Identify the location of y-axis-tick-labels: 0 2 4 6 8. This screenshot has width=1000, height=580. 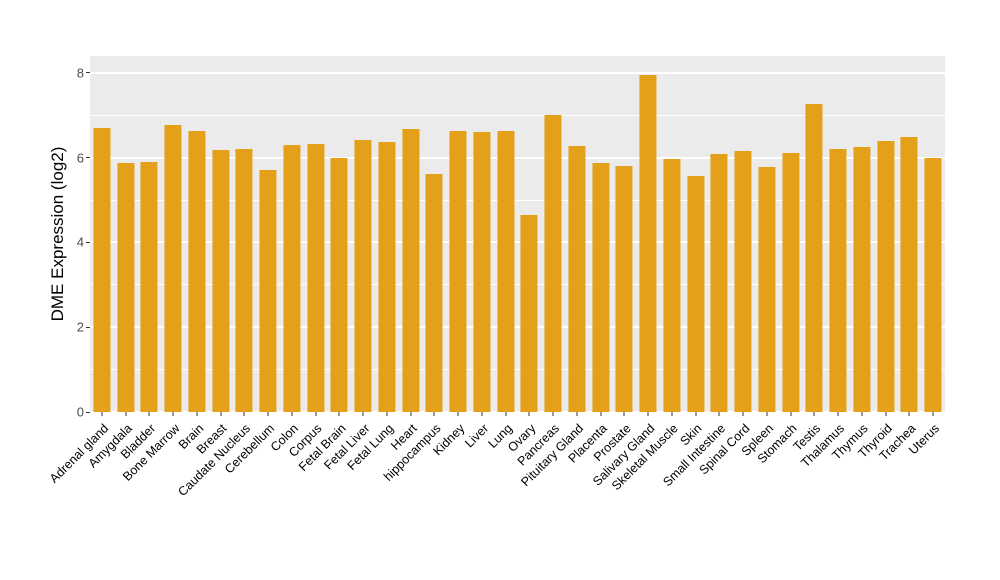
(42, 237).